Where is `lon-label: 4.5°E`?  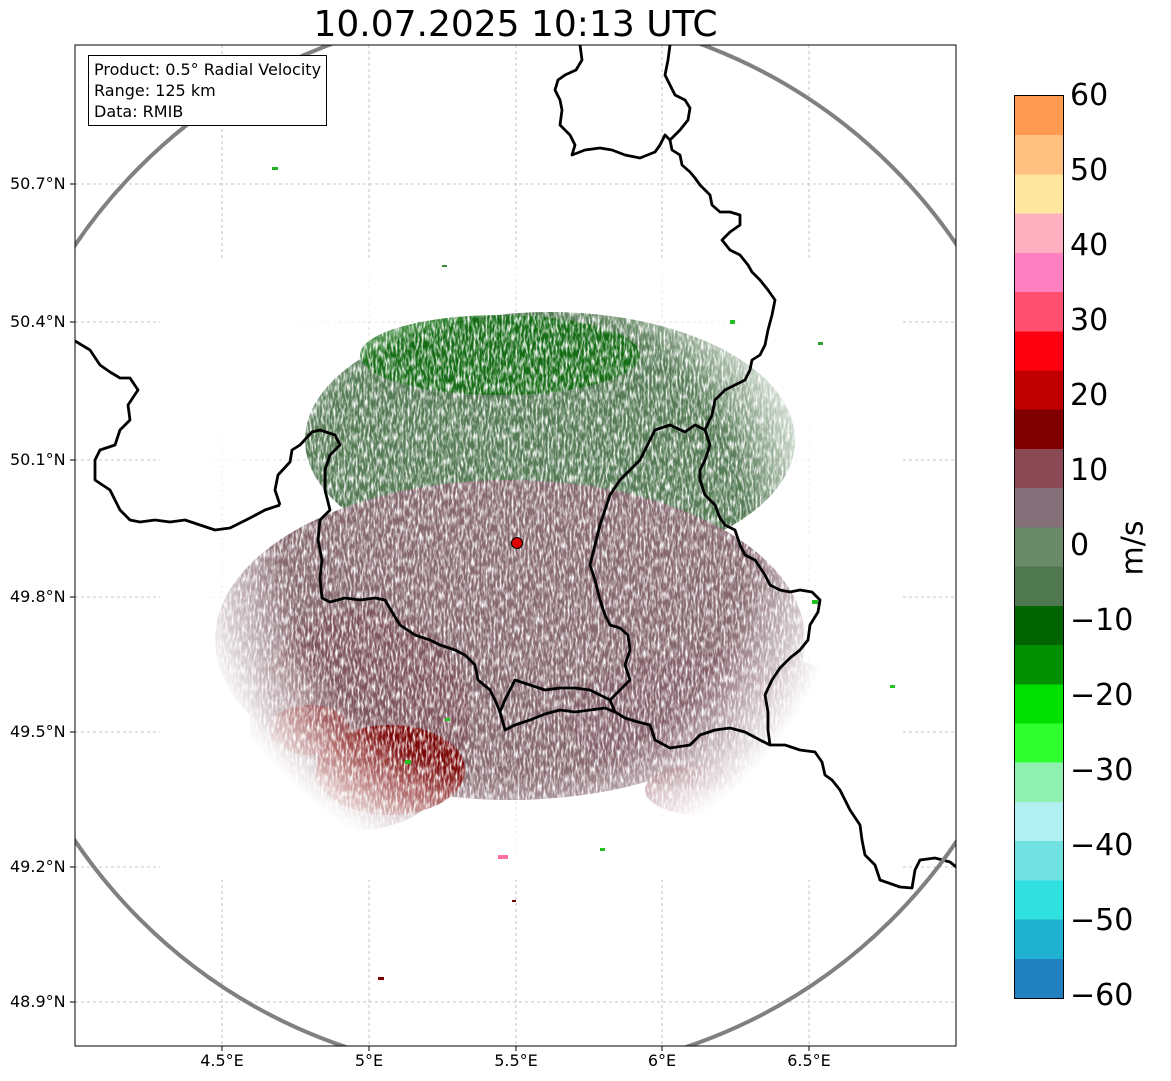
lon-label: 4.5°E is located at coordinates (222, 1060).